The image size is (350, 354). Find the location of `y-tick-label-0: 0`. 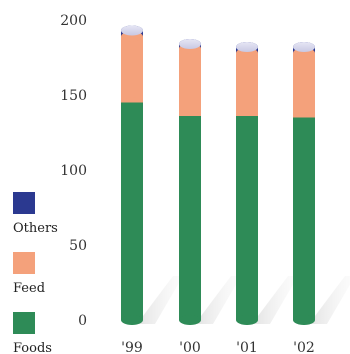

y-tick-label-0: 0 is located at coordinates (82, 321).